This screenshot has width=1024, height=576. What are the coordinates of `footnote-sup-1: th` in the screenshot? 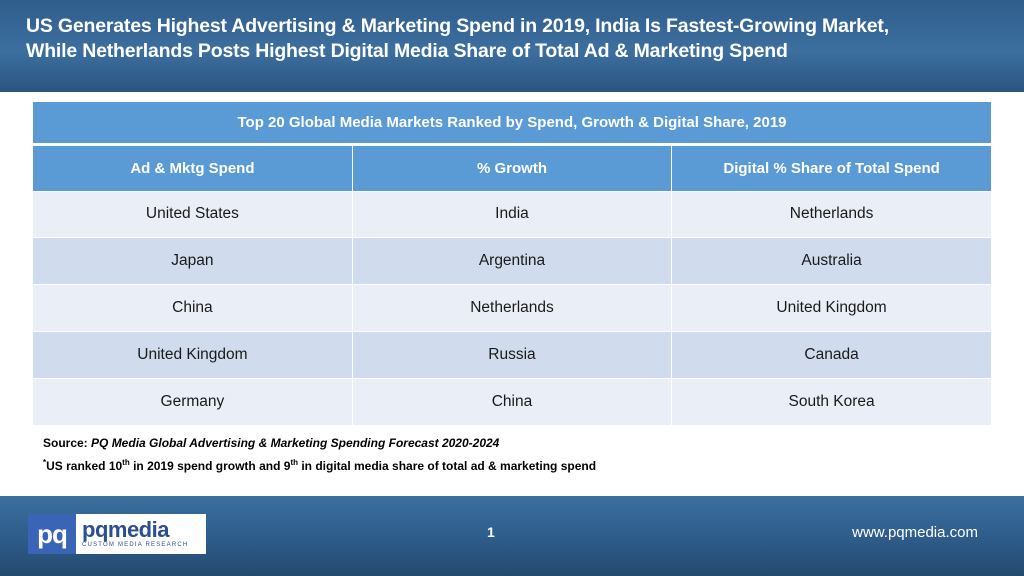 It's located at (126, 462).